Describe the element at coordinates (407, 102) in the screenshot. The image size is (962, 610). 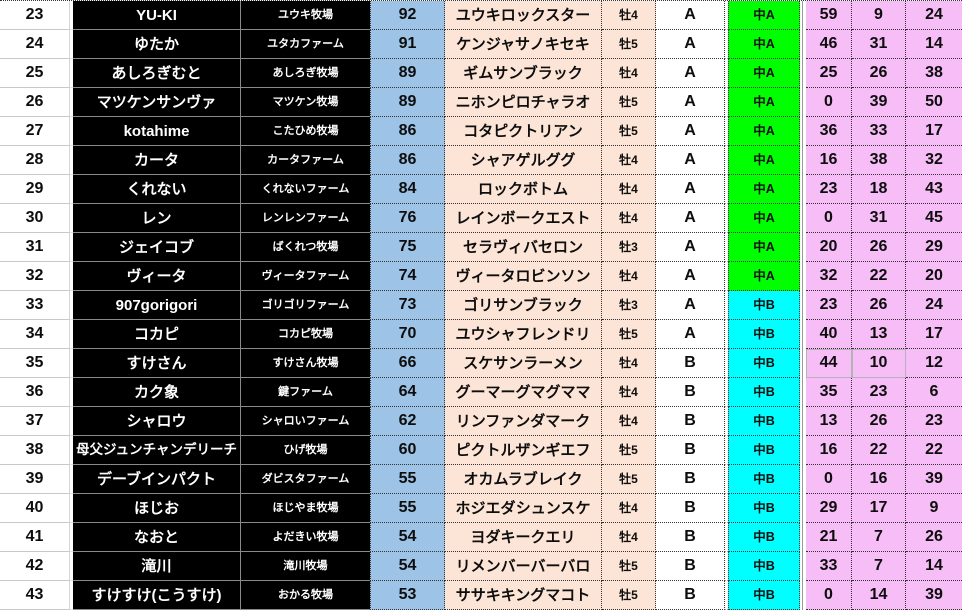
I see `score-cell: 89` at that location.